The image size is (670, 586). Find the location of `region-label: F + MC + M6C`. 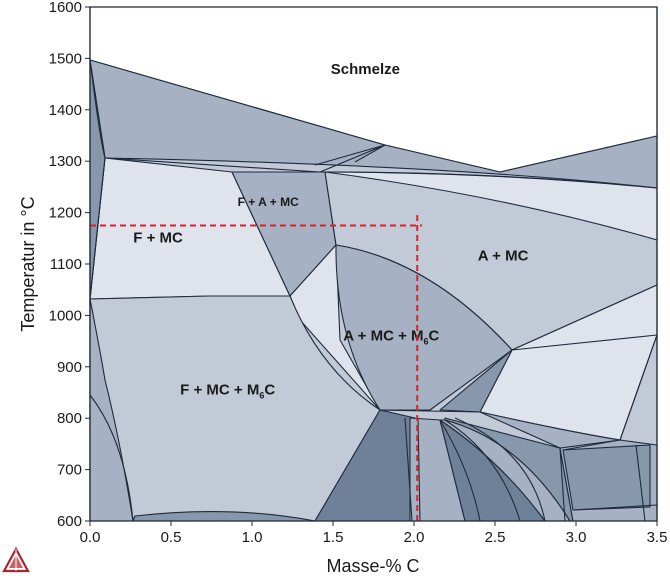

region-label: F + MC + M6C is located at coordinates (227, 391).